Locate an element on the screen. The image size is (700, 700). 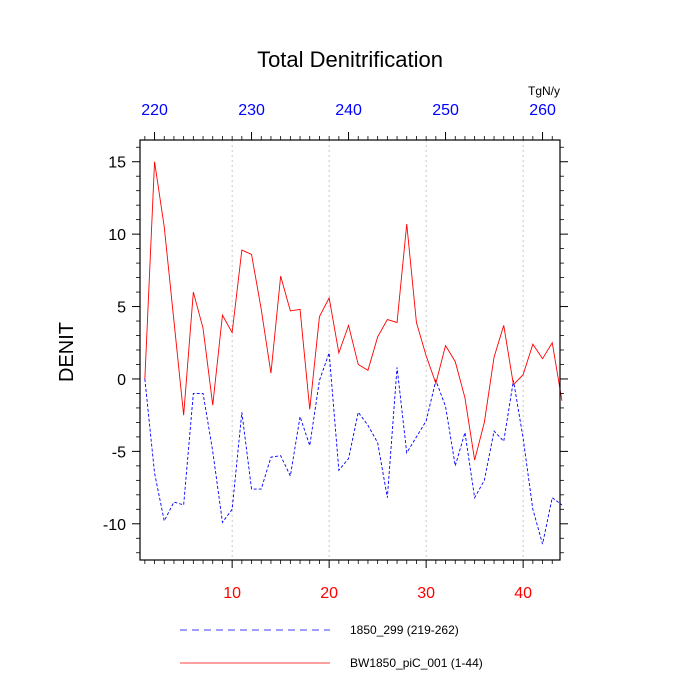
x-top-tick-label: 240 is located at coordinates (348, 110).